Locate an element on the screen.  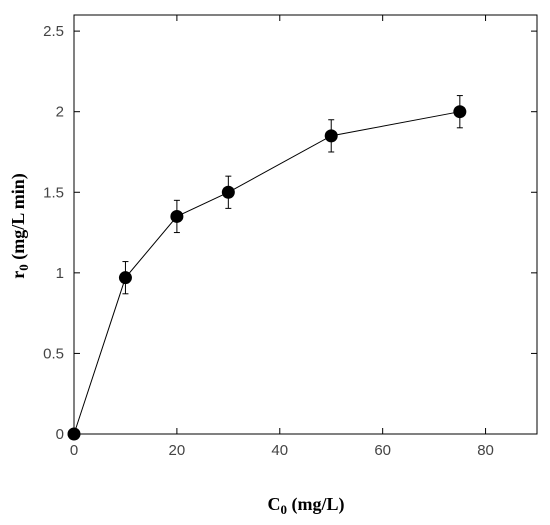
y-axis-title: r0 (mg/L min) is located at coordinates (19, 226).